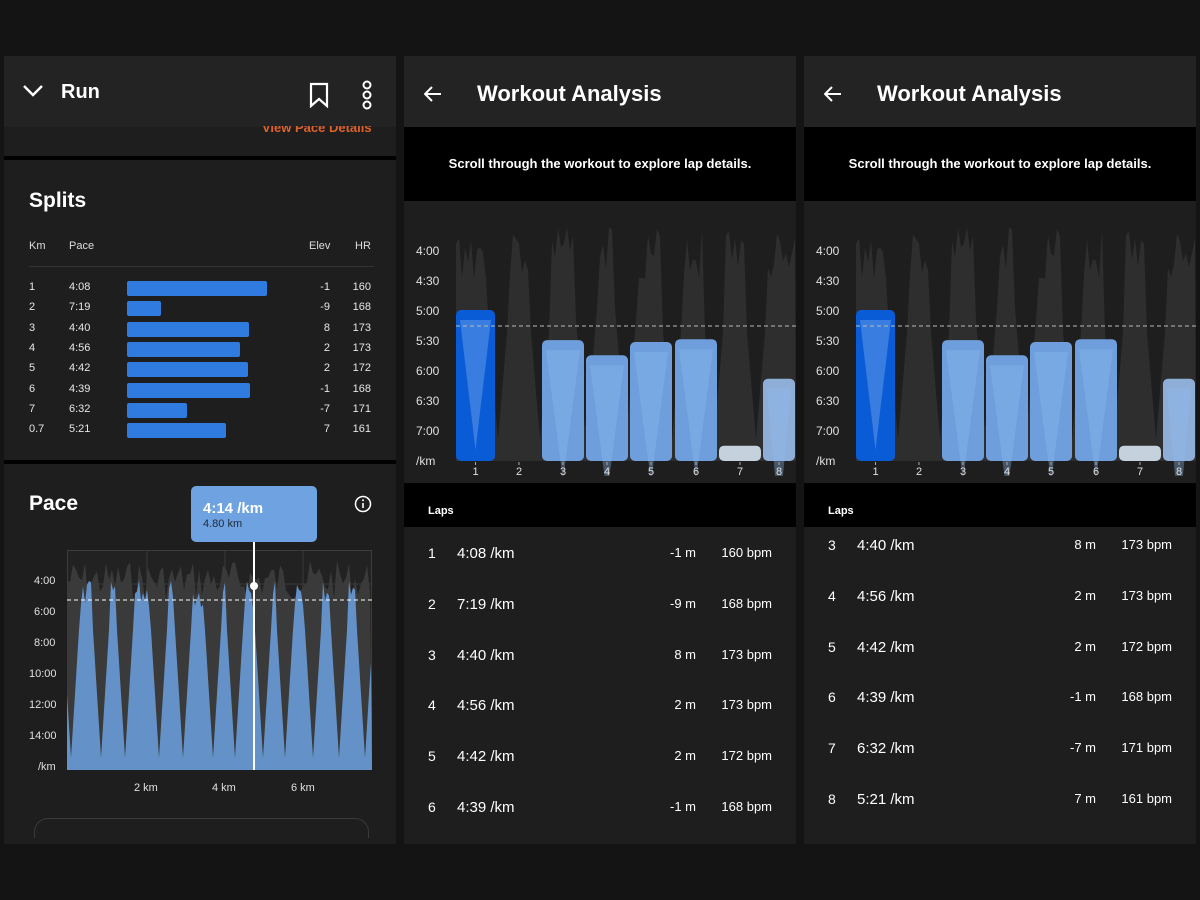 Image resolution: width=1200 pixels, height=900 pixels. I want to click on col-pace: Pace, so click(82, 246).